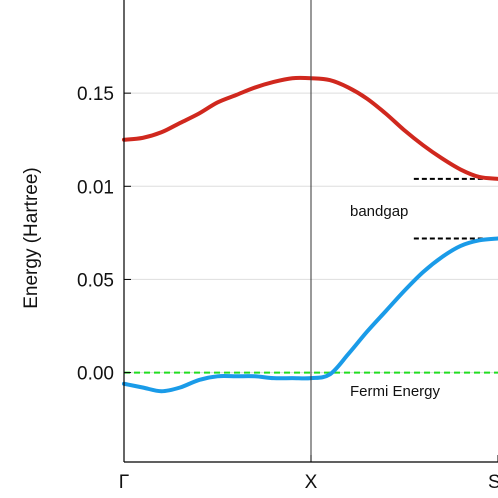  What do you see at coordinates (455, 208) in the screenshot?
I see `bandgap-markers` at bounding box center [455, 208].